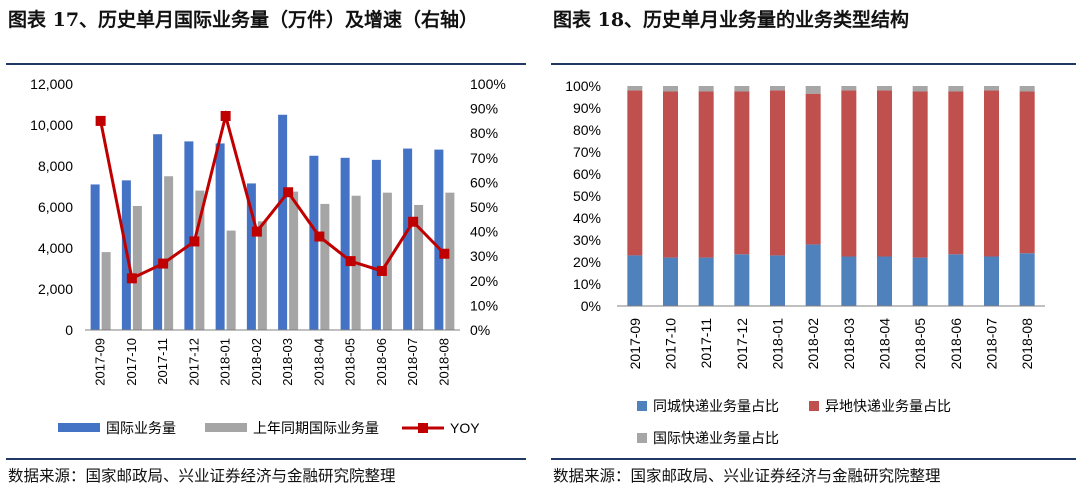  I want to click on y-tick-label: 0, so click(69, 330).